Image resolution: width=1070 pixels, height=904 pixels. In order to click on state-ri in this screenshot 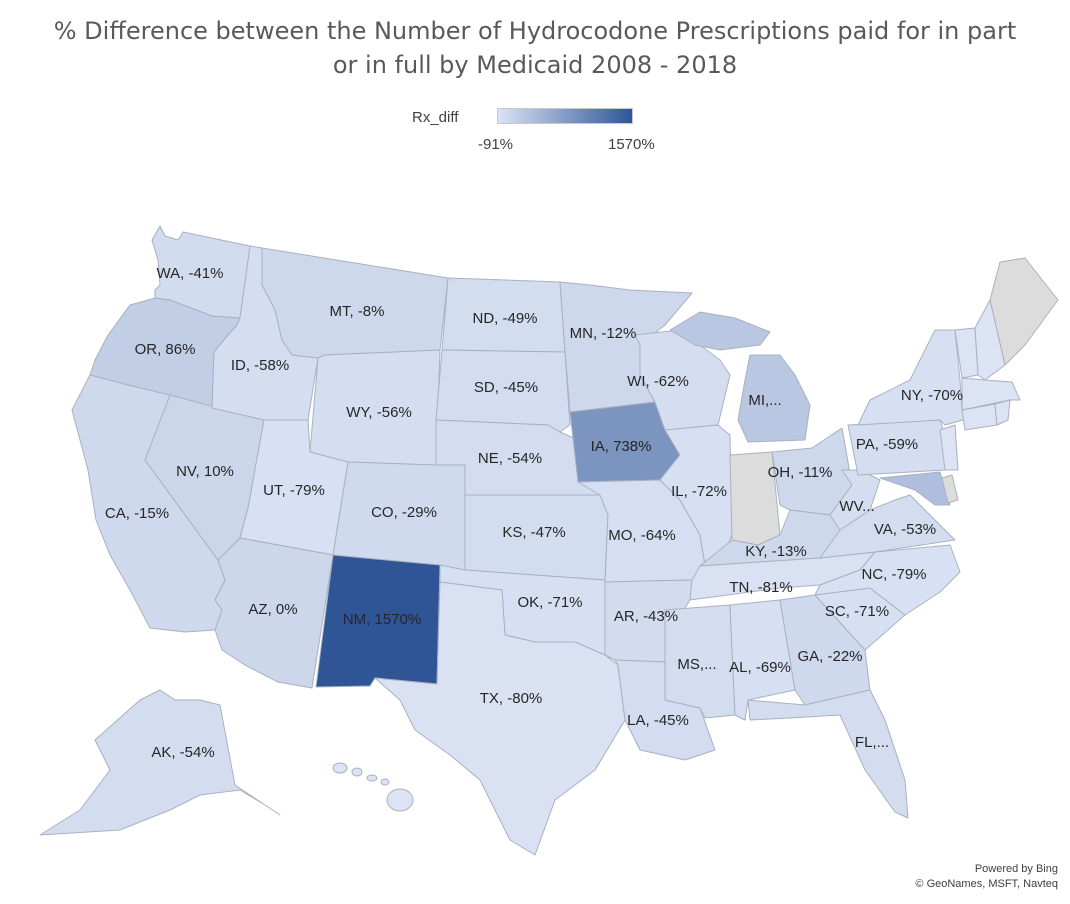, I will do `click(1002, 412)`.